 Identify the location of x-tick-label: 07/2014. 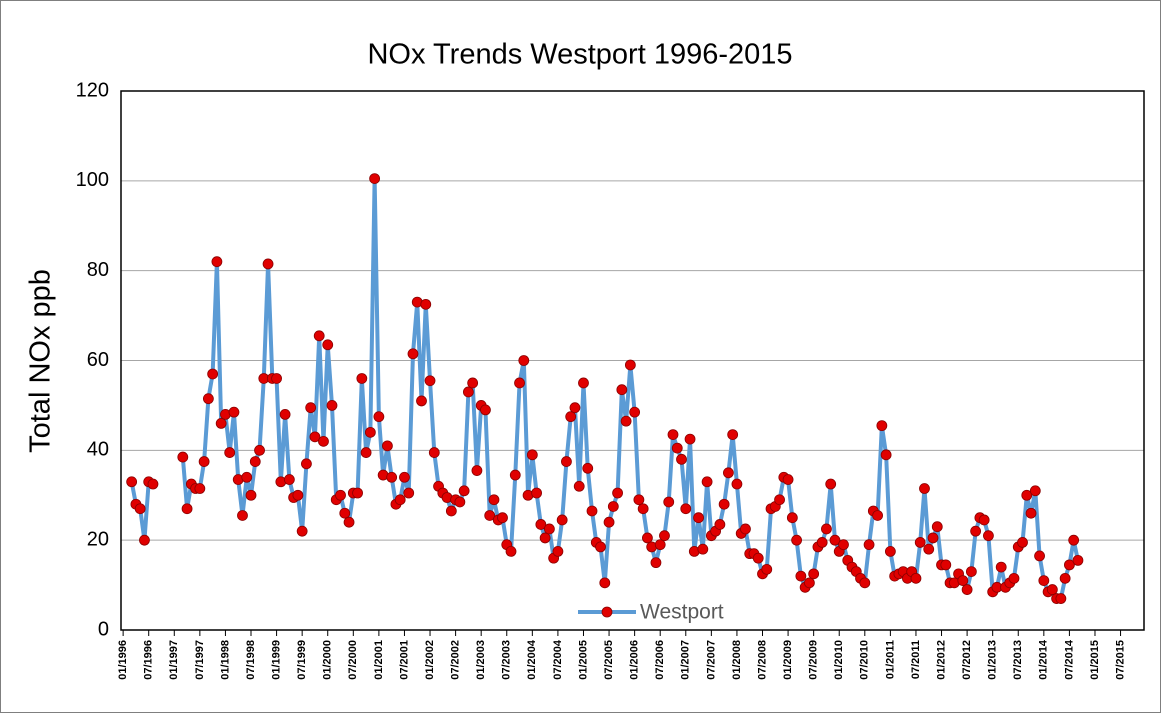
(1069, 659).